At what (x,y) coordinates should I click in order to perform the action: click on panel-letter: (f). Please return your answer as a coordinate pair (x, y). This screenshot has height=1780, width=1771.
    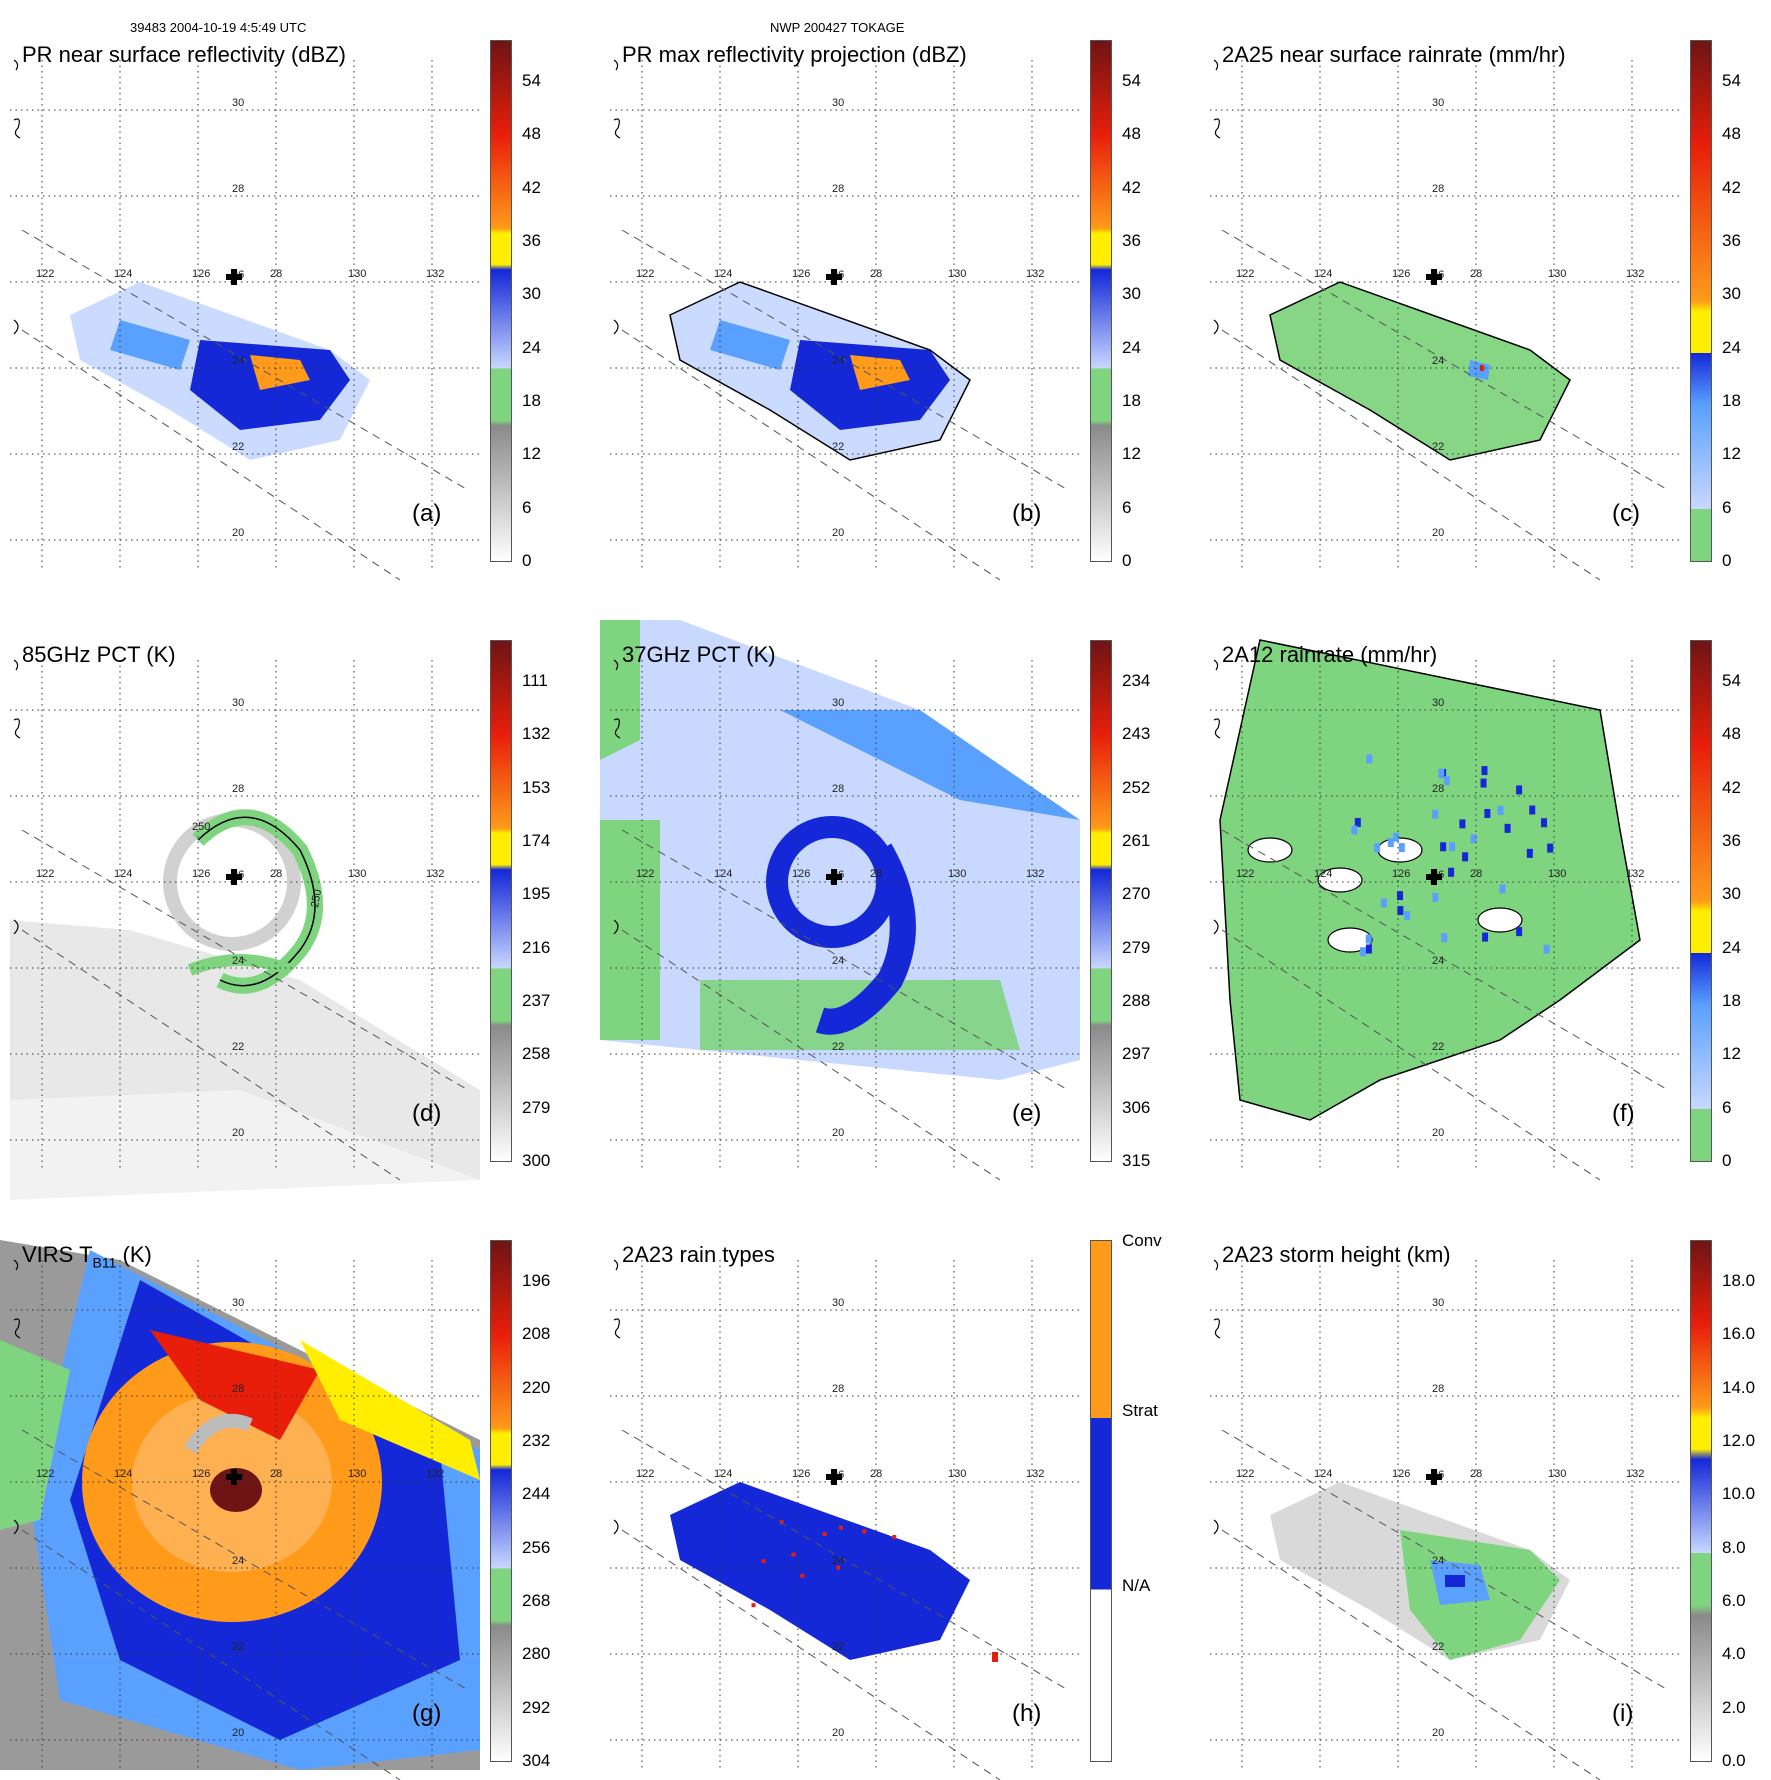
    Looking at the image, I should click on (1623, 1113).